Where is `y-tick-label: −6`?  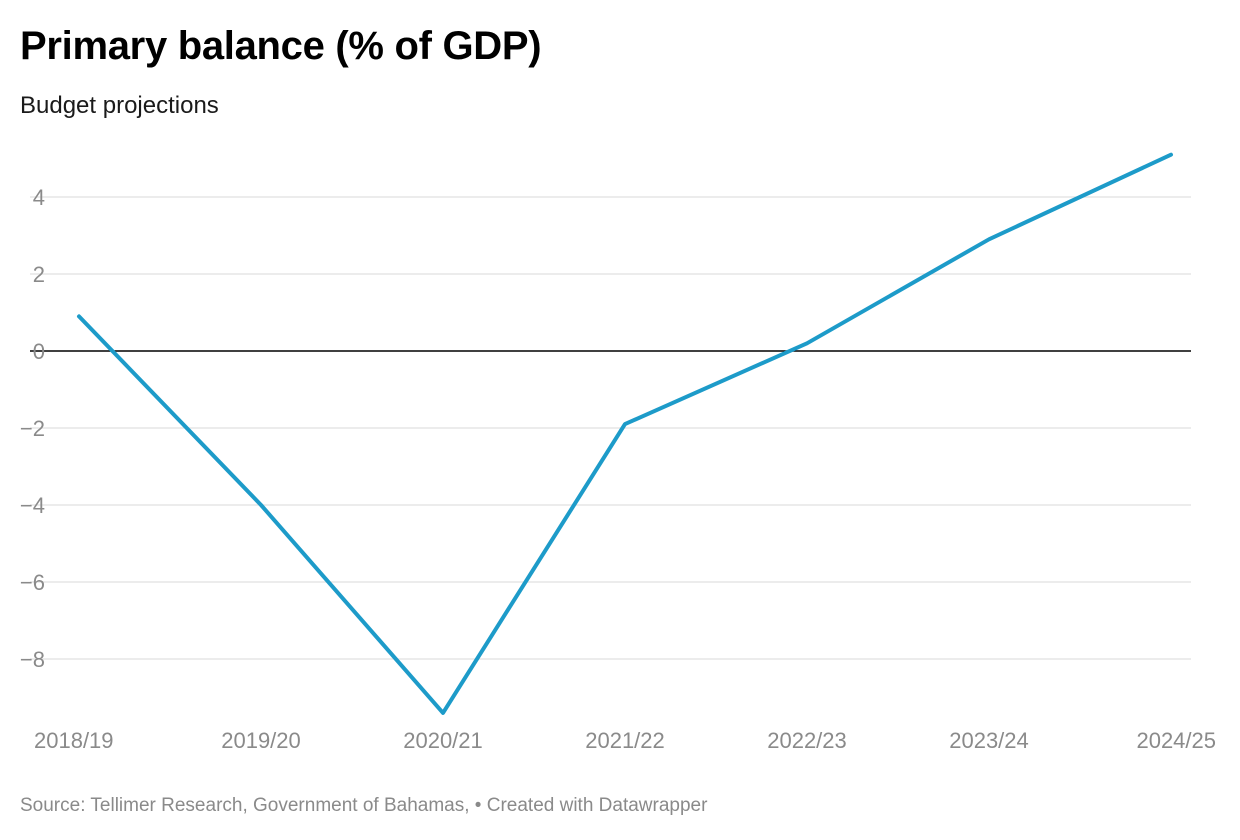 y-tick-label: −6 is located at coordinates (32, 582).